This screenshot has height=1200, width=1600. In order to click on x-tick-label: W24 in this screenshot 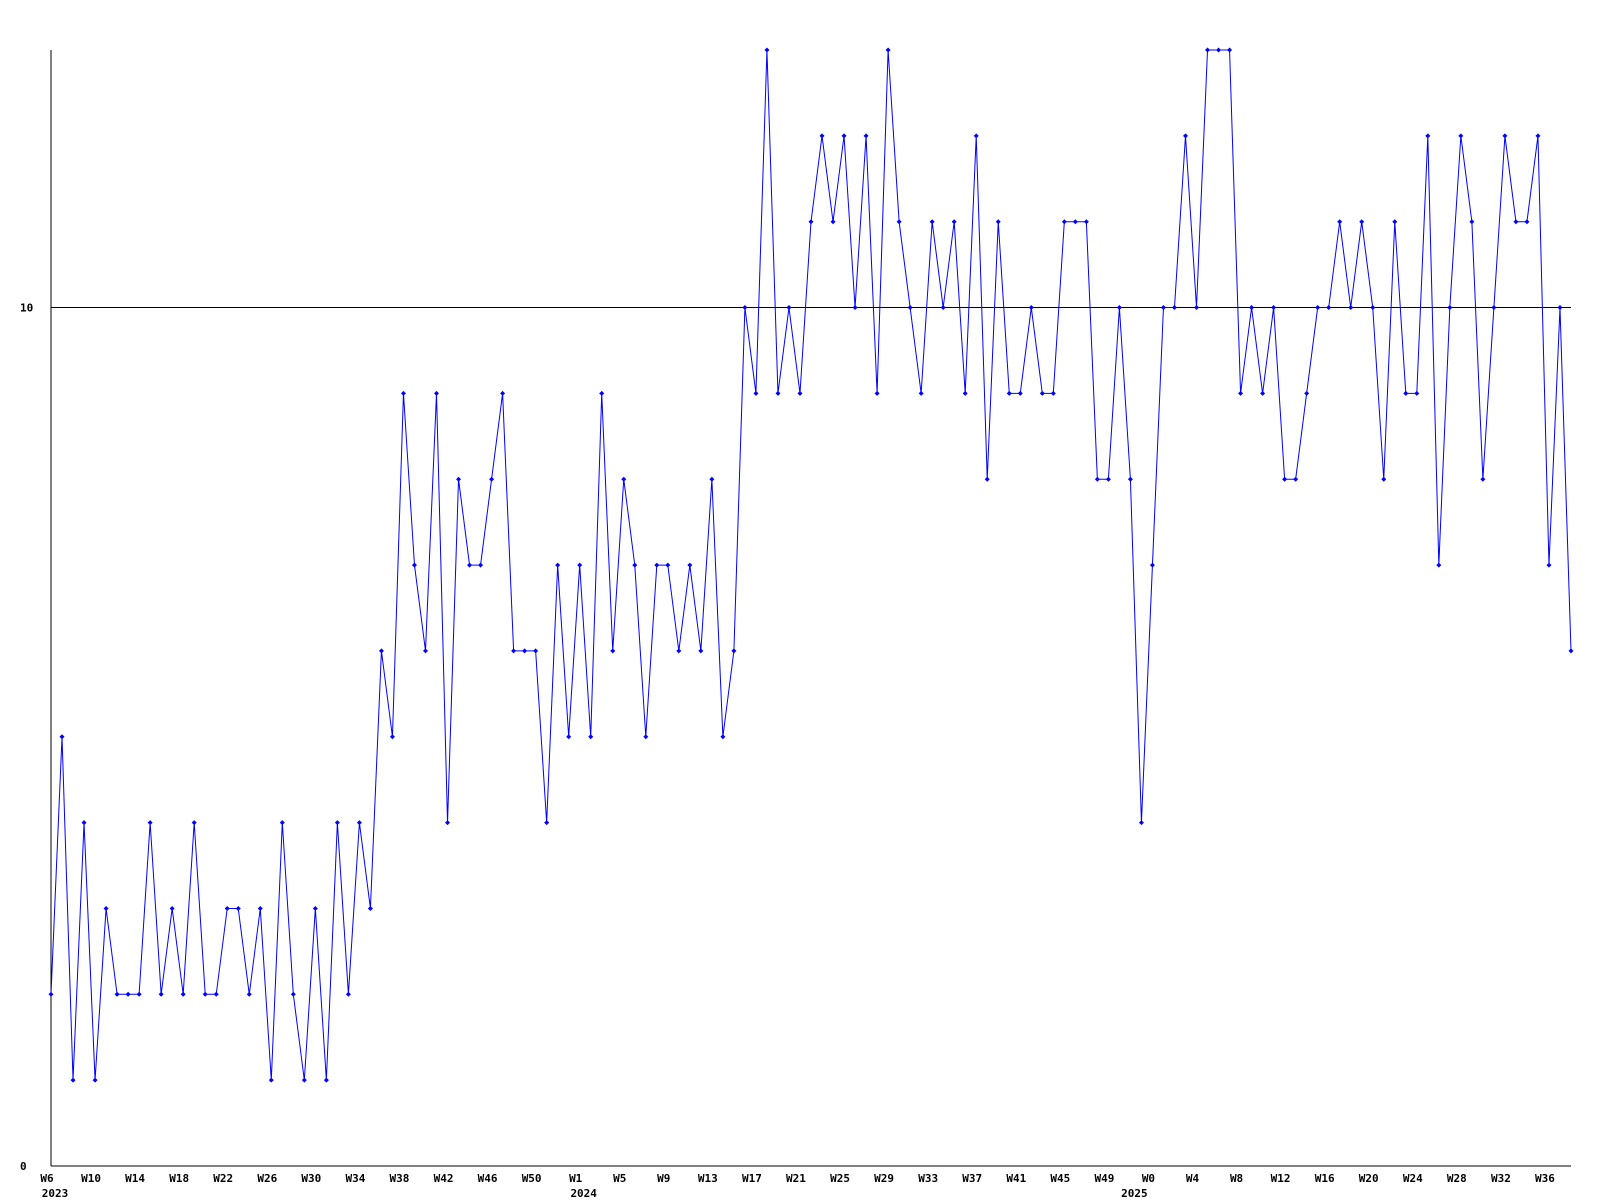, I will do `click(1413, 1178)`.